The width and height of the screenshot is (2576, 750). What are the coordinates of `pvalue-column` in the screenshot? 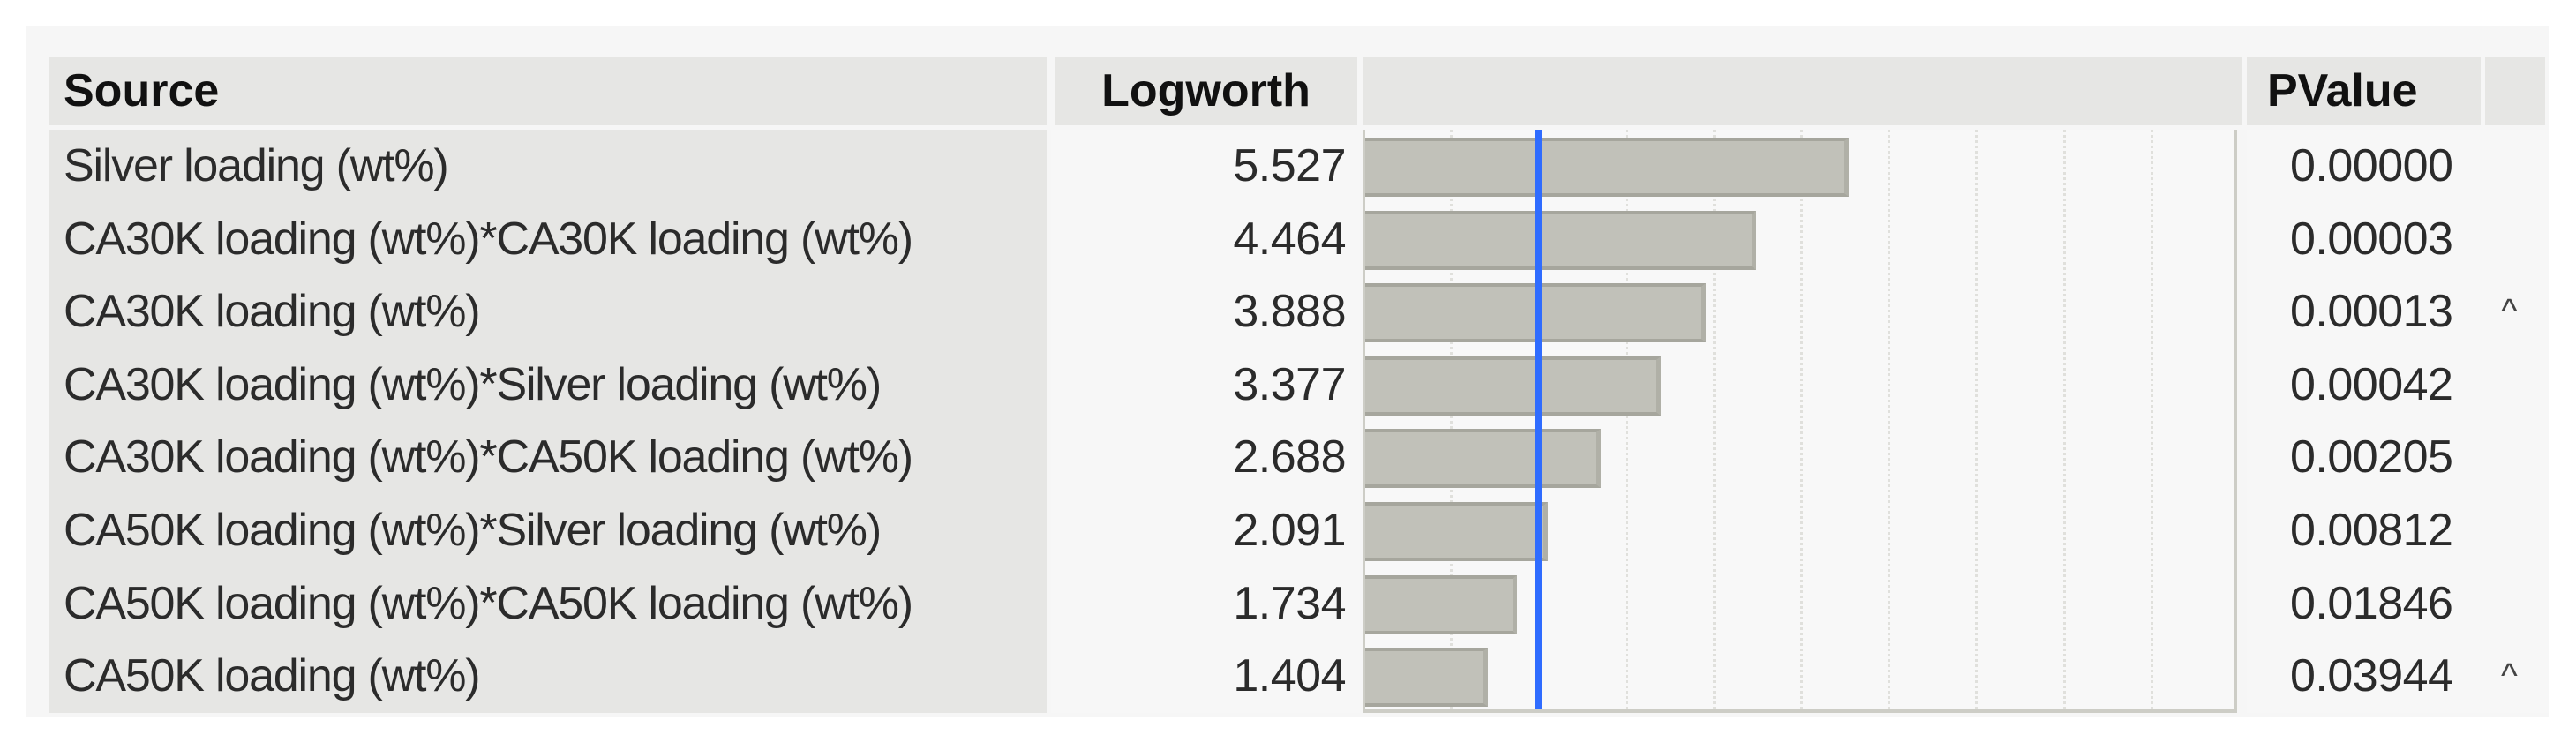 It's located at (2398, 421).